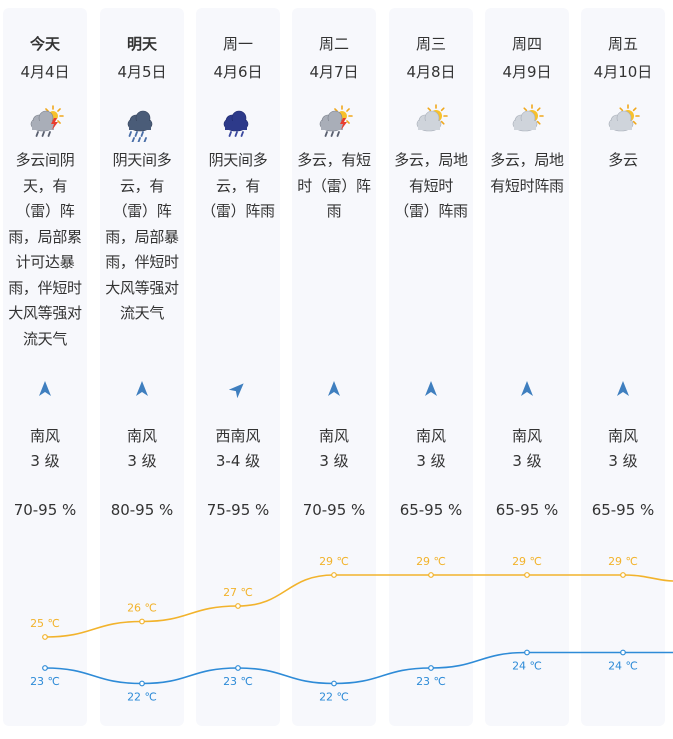 Image resolution: width=673 pixels, height=739 pixels. Describe the element at coordinates (44, 44) in the screenshot. I see `day-name: 今天` at that location.